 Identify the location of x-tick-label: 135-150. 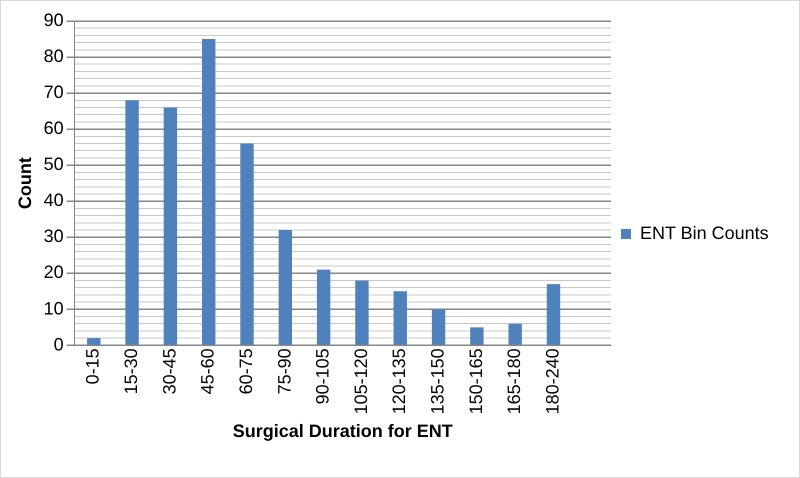
(438, 381).